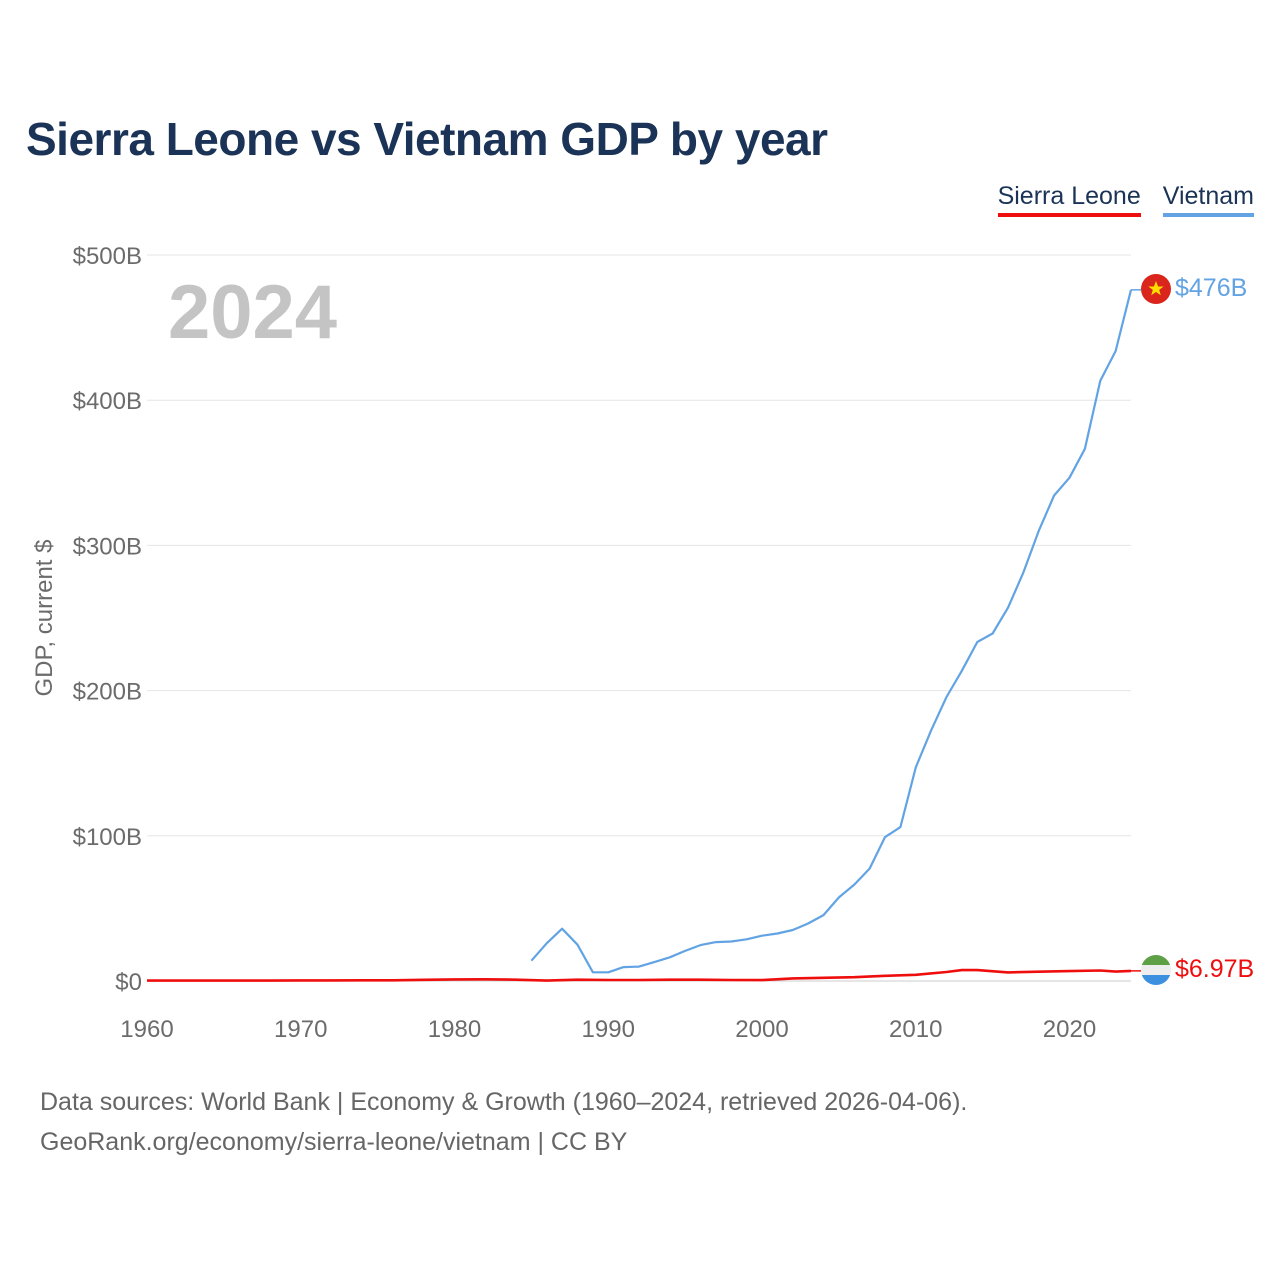 This screenshot has height=1280, width=1280. I want to click on vietnam-end-label: $476B, so click(1211, 288).